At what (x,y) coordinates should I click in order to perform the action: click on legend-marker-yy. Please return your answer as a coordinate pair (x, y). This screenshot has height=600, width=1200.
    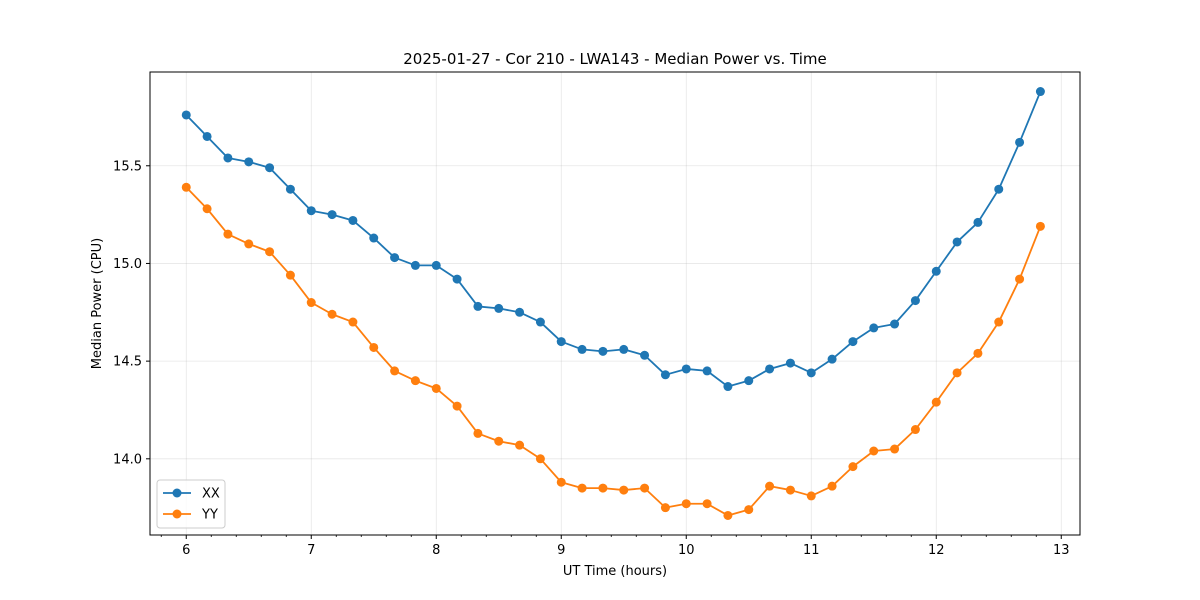
    Looking at the image, I should click on (177, 514).